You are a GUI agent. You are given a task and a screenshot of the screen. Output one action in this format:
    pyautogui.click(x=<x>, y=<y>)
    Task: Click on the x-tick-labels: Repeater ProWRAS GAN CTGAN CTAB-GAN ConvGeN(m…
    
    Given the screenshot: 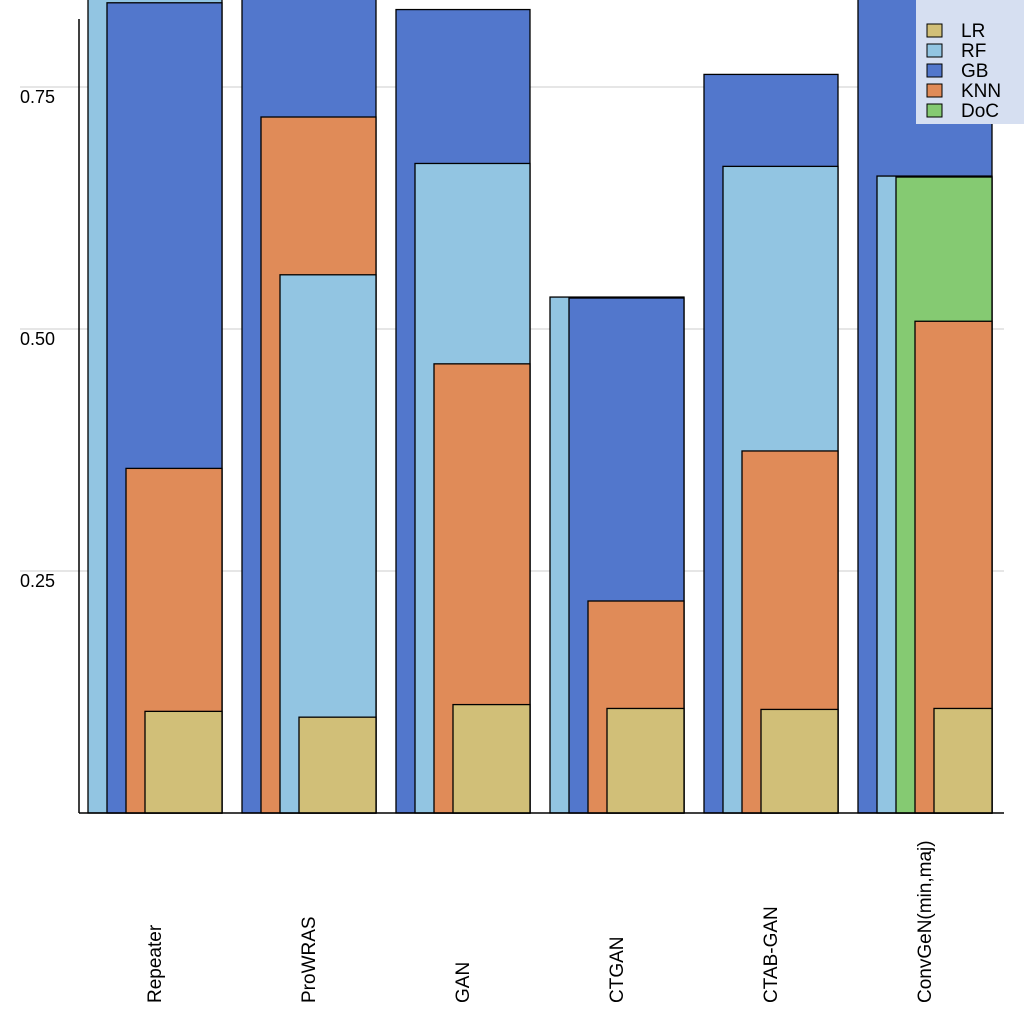 What is the action you would take?
    pyautogui.click(x=540, y=921)
    